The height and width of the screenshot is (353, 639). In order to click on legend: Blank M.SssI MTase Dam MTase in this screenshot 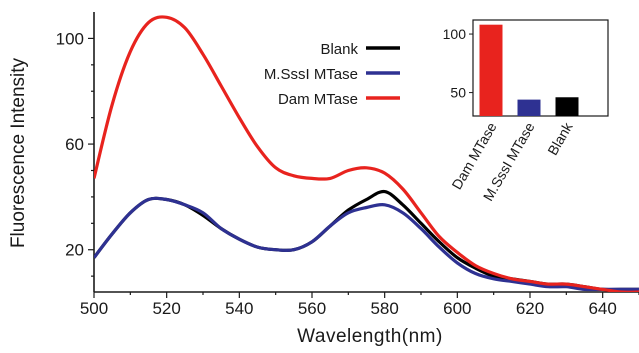, I will do `click(332, 74)`.